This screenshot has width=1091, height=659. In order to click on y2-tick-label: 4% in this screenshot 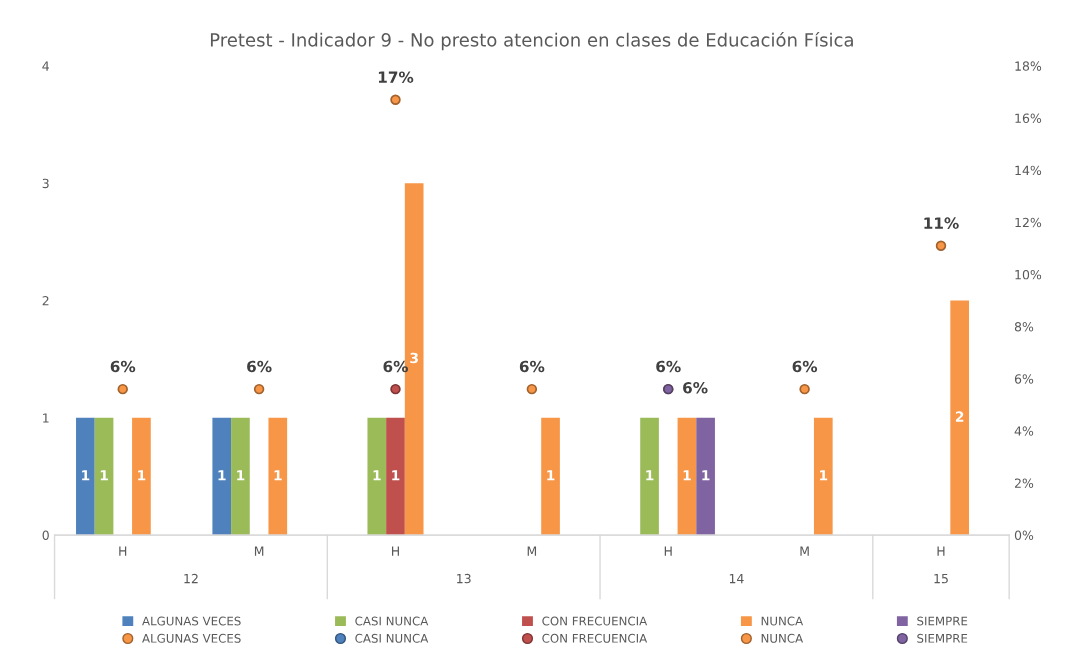, I will do `click(1024, 431)`.